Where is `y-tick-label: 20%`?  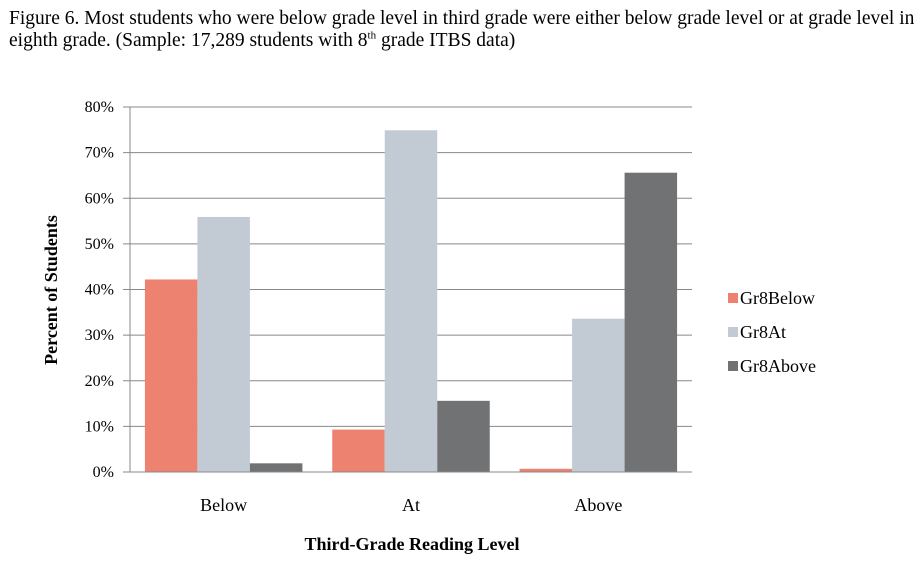 y-tick-label: 20% is located at coordinates (99, 381).